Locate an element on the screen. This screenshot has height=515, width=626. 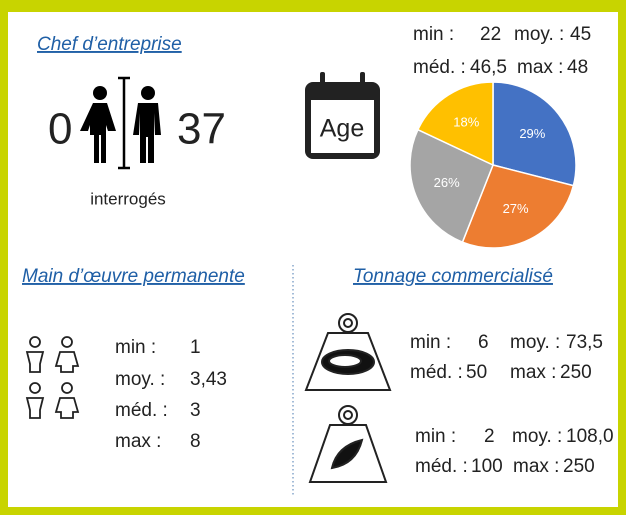
section-title: Chef d’entreprise is located at coordinates (109, 44).